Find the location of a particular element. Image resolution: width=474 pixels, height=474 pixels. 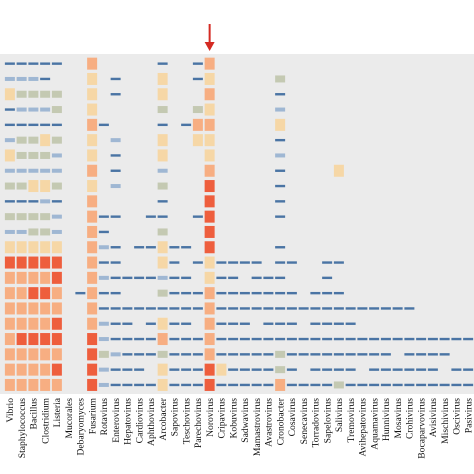

heatmap-cell-crohivirus-r17 is located at coordinates (409, 308).